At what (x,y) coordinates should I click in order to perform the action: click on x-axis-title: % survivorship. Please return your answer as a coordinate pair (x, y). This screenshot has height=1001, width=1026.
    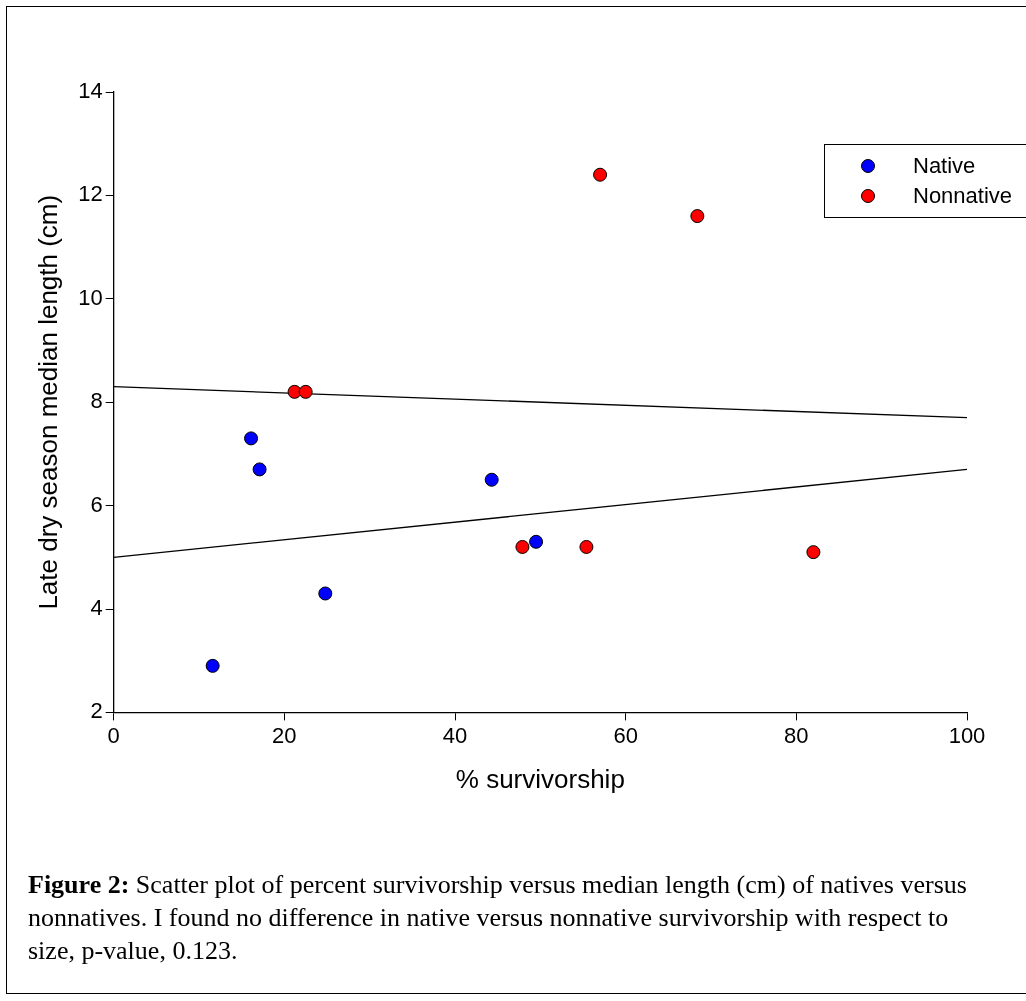
    Looking at the image, I should click on (540, 778).